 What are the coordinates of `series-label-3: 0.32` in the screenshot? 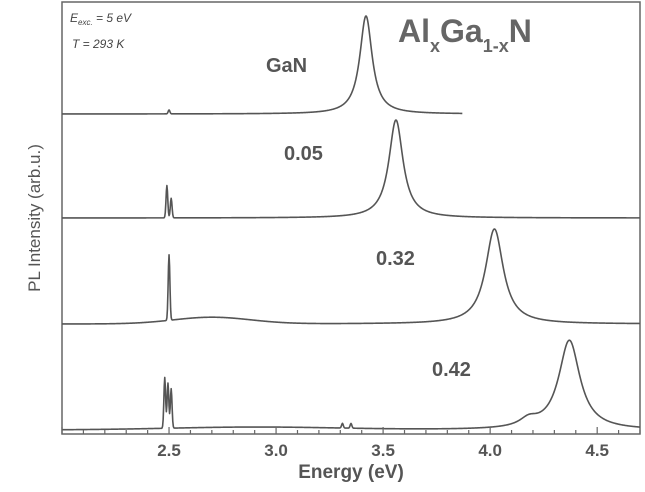 It's located at (395, 259).